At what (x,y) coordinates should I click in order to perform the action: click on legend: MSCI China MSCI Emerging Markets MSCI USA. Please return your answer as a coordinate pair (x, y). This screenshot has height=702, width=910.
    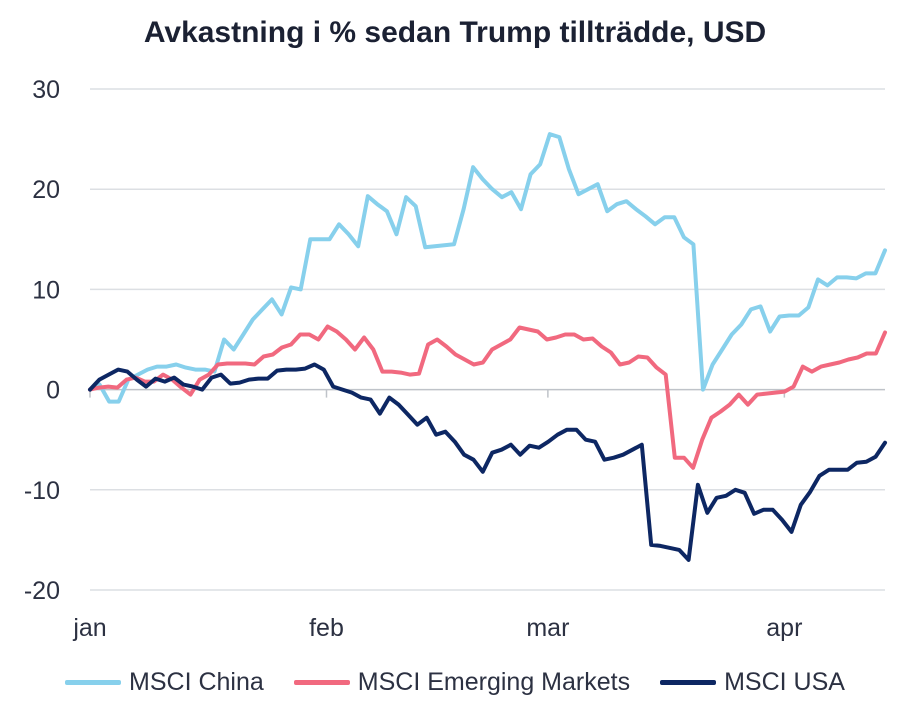
    Looking at the image, I should click on (455, 682).